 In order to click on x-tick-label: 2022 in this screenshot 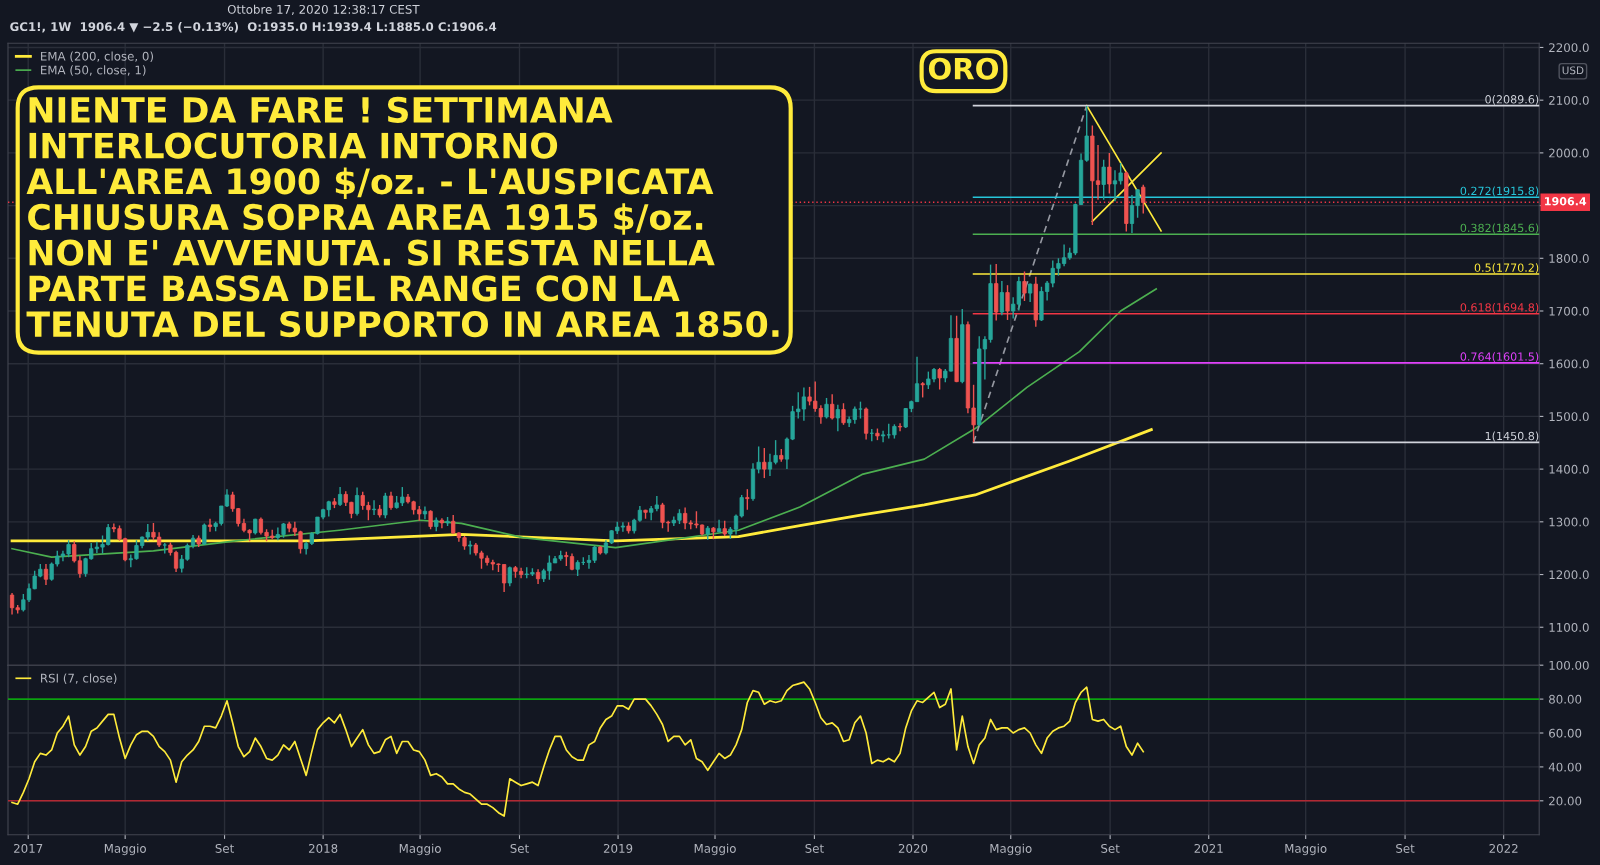, I will do `click(1503, 848)`.